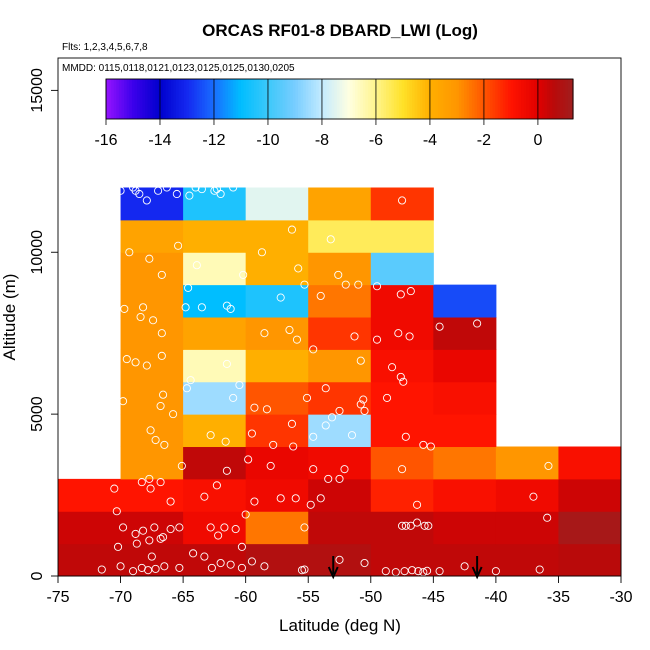 Image resolution: width=650 pixels, height=650 pixels. I want to click on latitude-arrow, so click(333, 568).